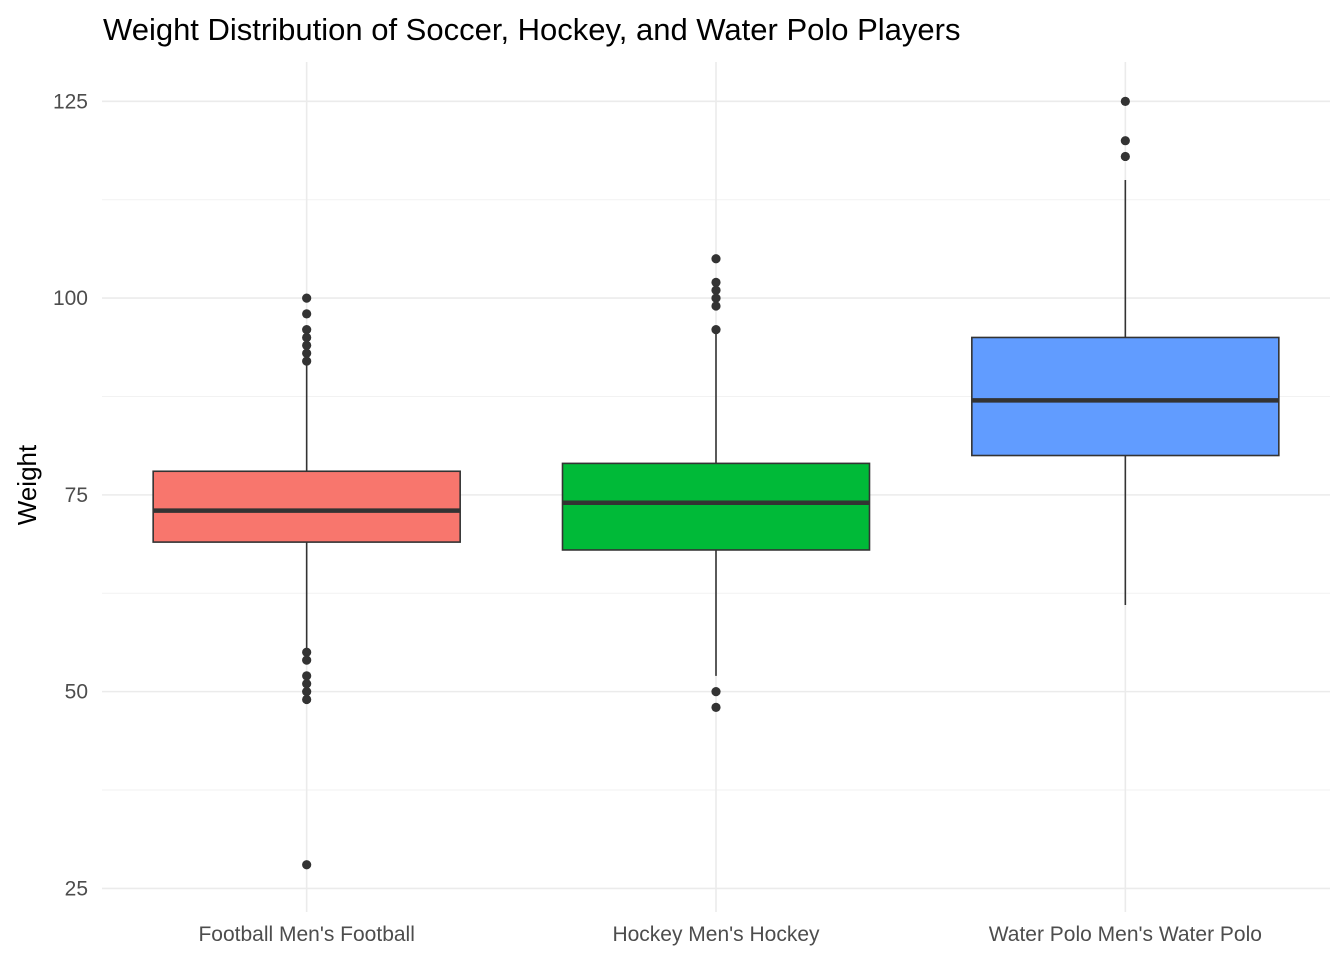  I want to click on y-axis-label: Weight, so click(27, 484).